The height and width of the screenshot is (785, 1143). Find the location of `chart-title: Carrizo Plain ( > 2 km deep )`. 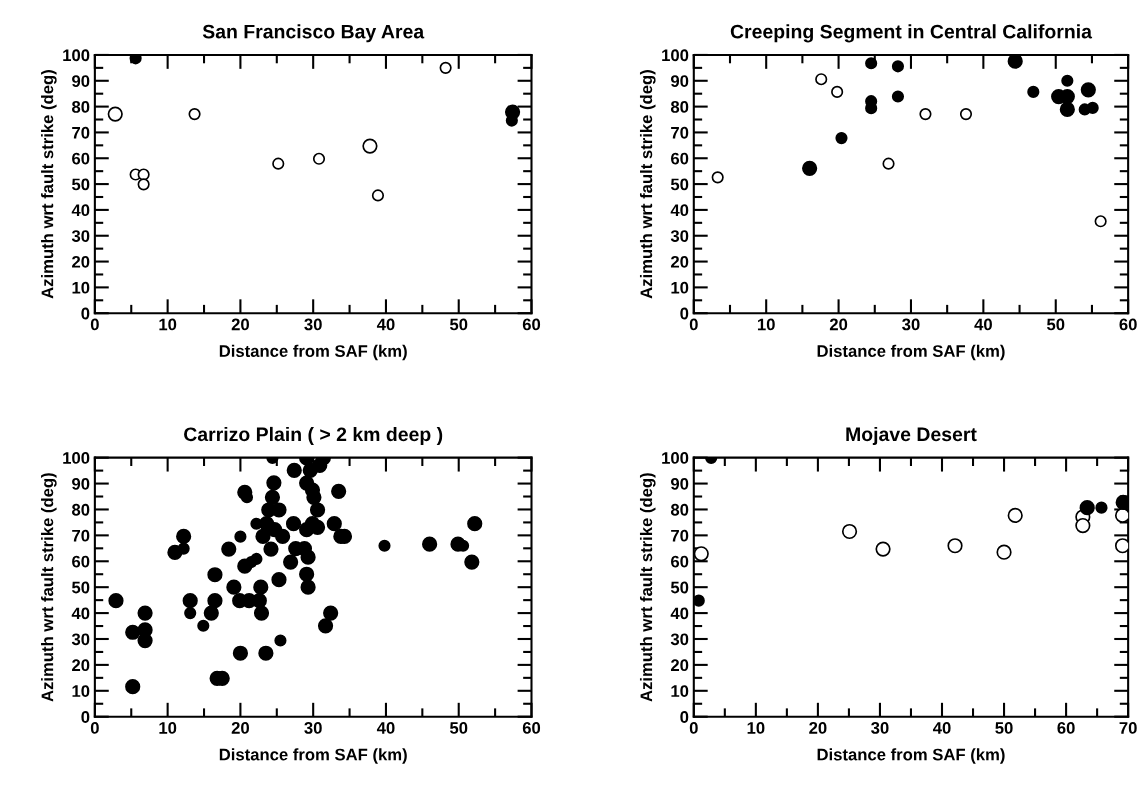

chart-title: Carrizo Plain ( > 2 km deep ) is located at coordinates (313, 436).